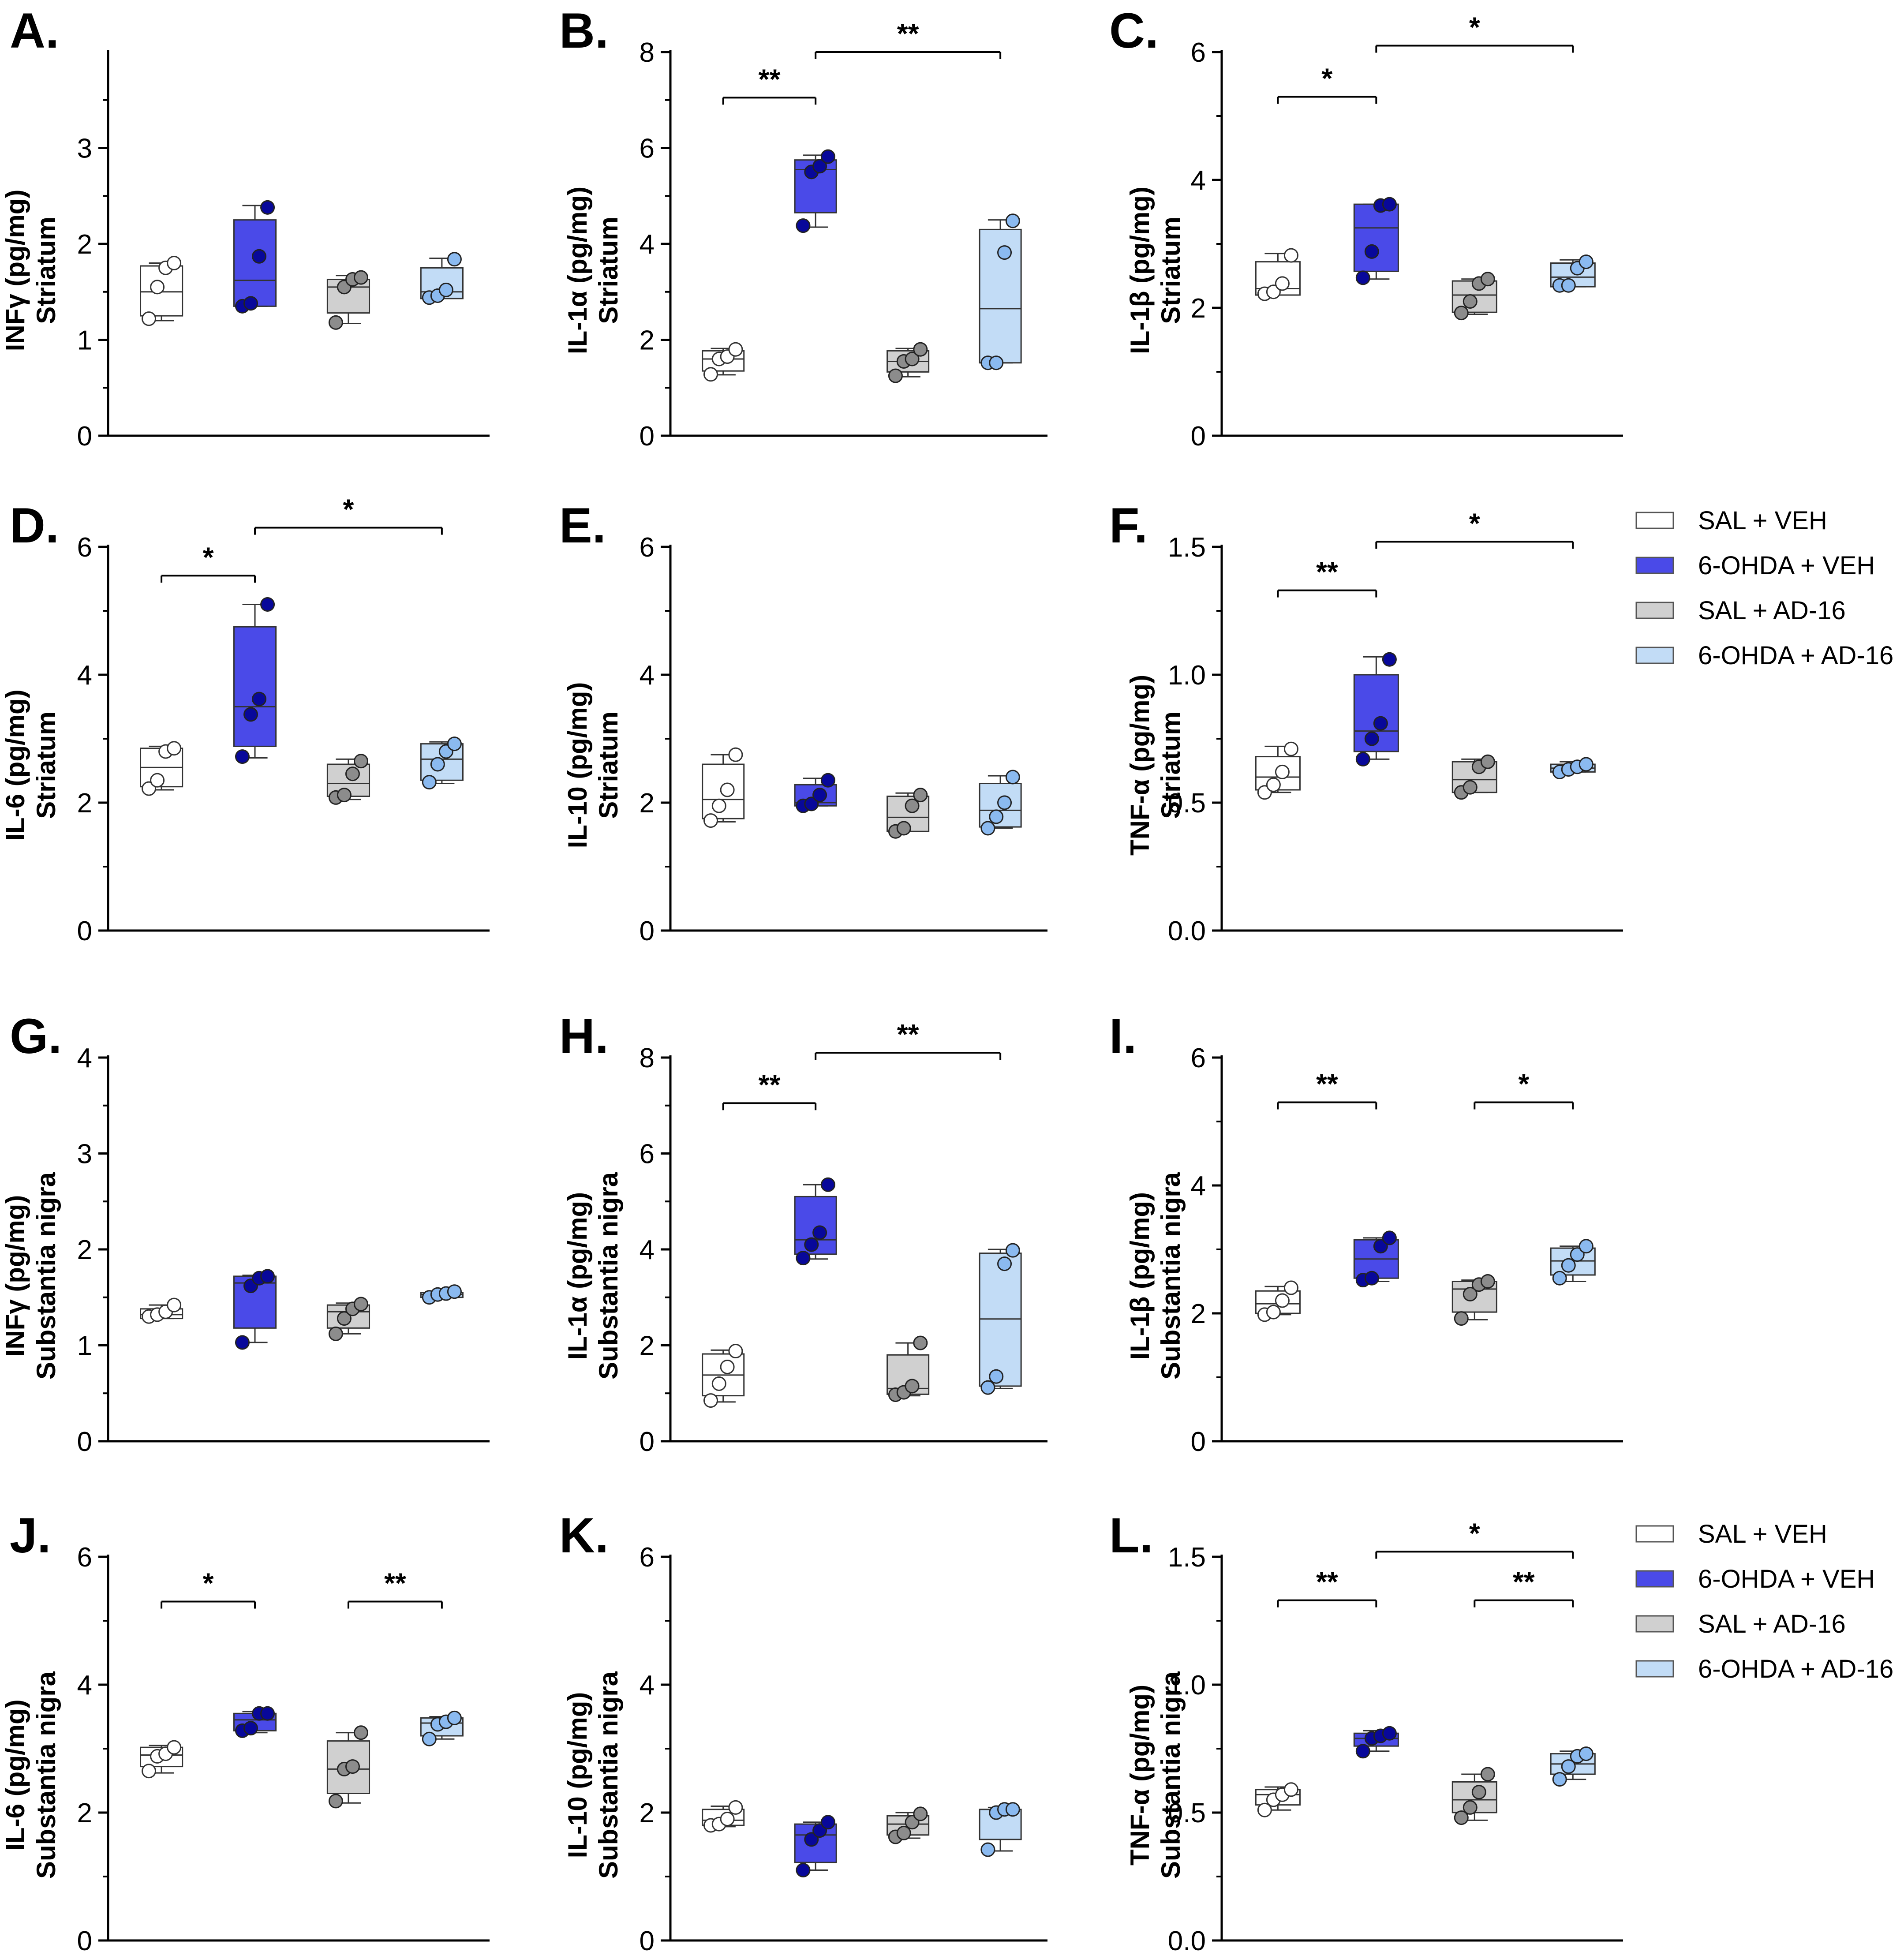 The height and width of the screenshot is (1959, 1904). Describe the element at coordinates (31, 765) in the screenshot. I see `y-axis-label: IL-6 (pg/mg)Striatum` at that location.